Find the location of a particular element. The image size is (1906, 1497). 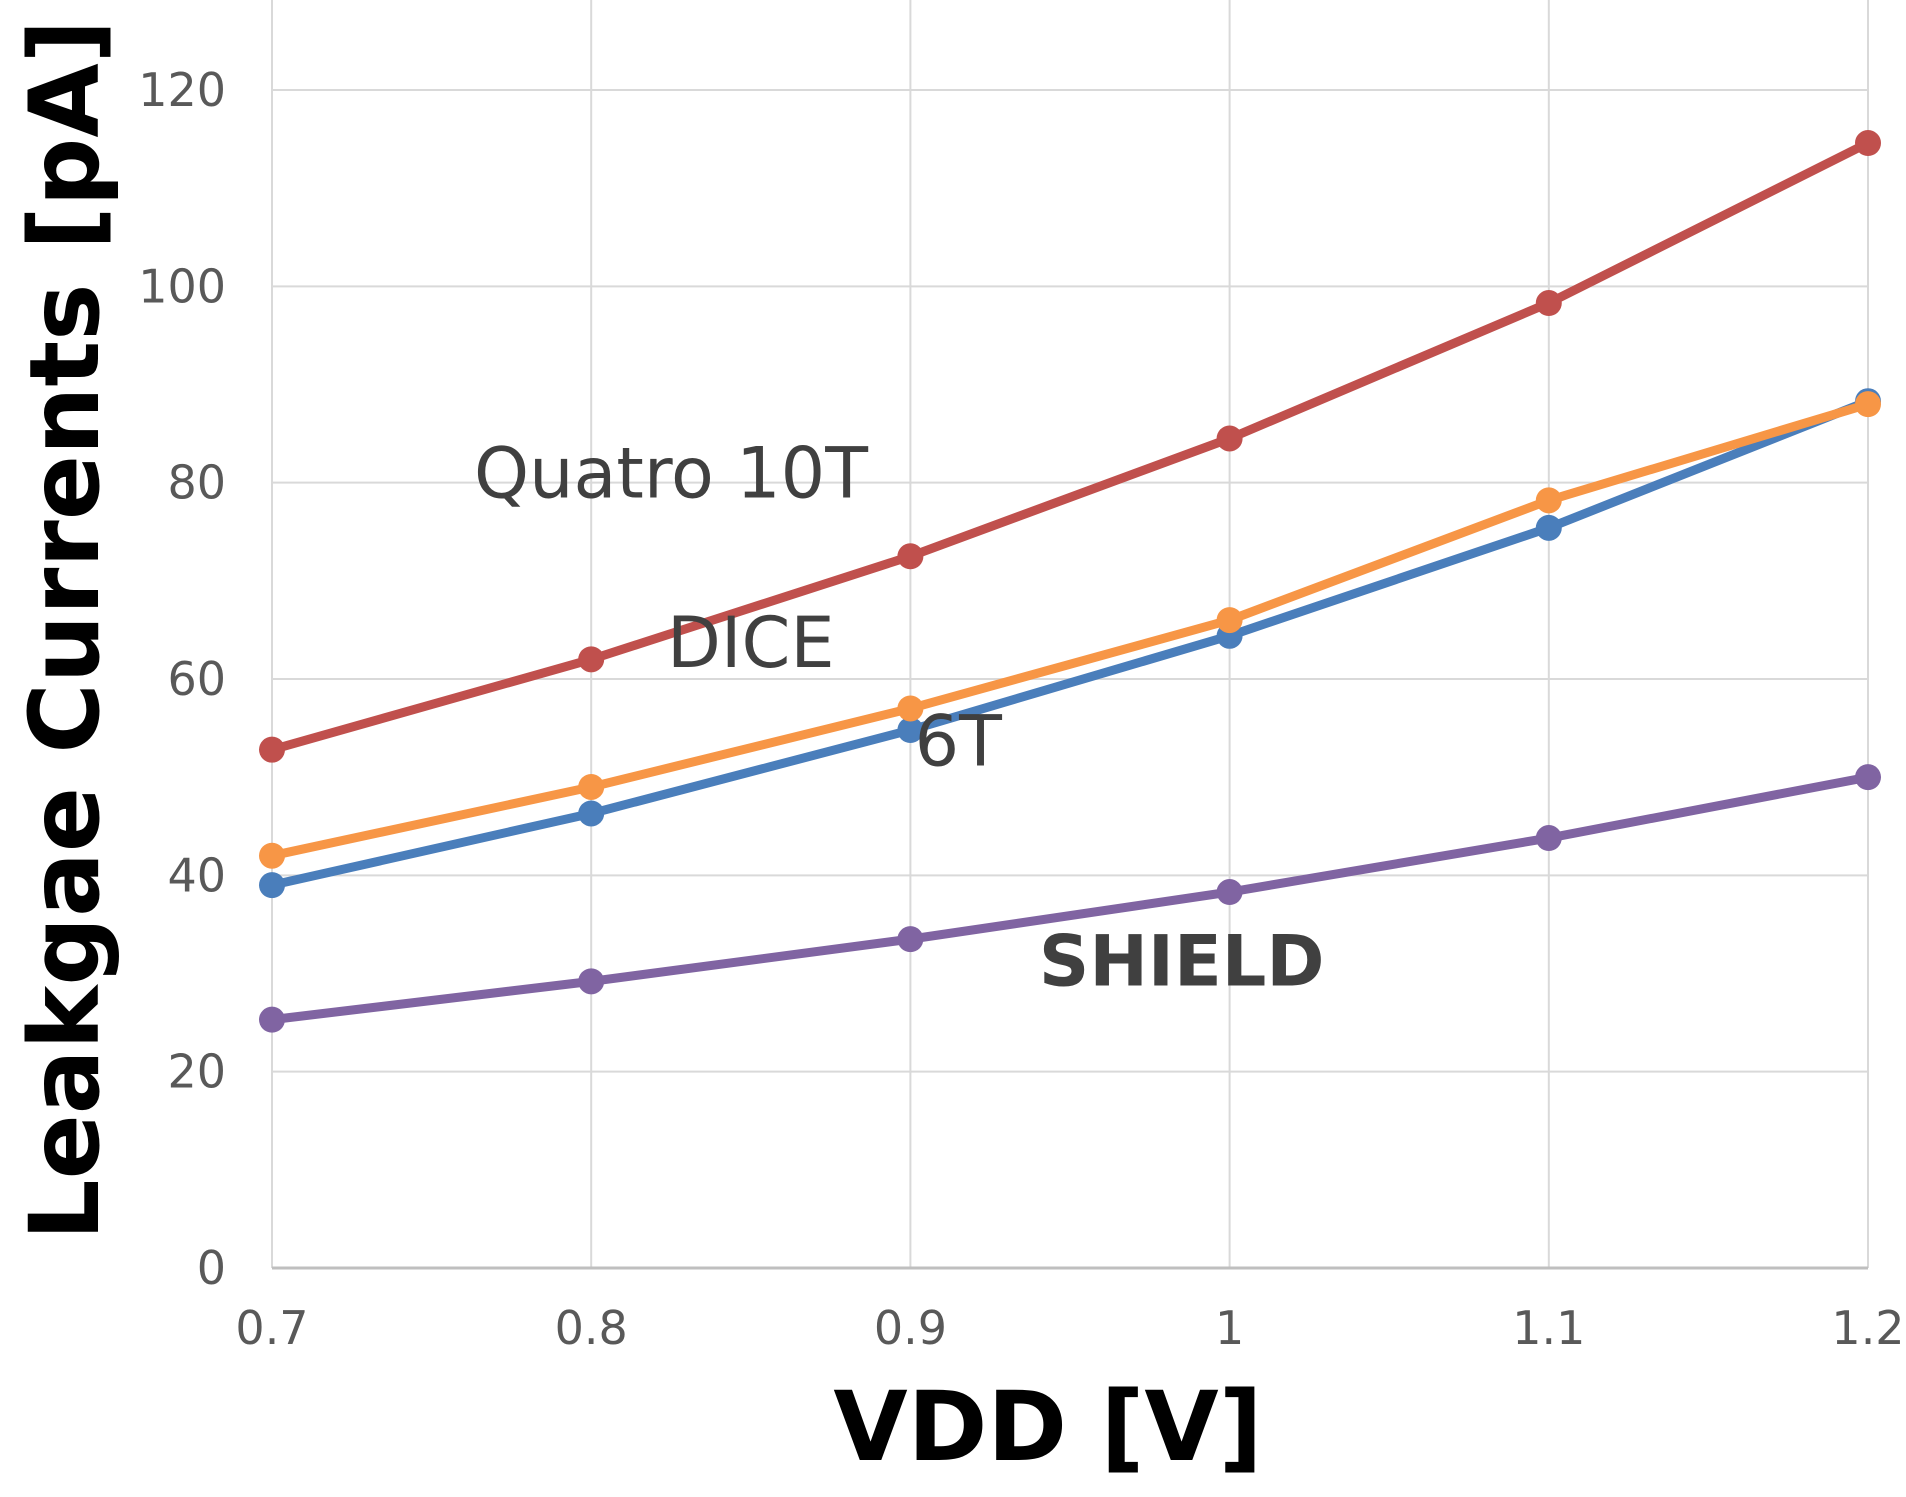

y-tick-label: 80 is located at coordinates (196, 483).